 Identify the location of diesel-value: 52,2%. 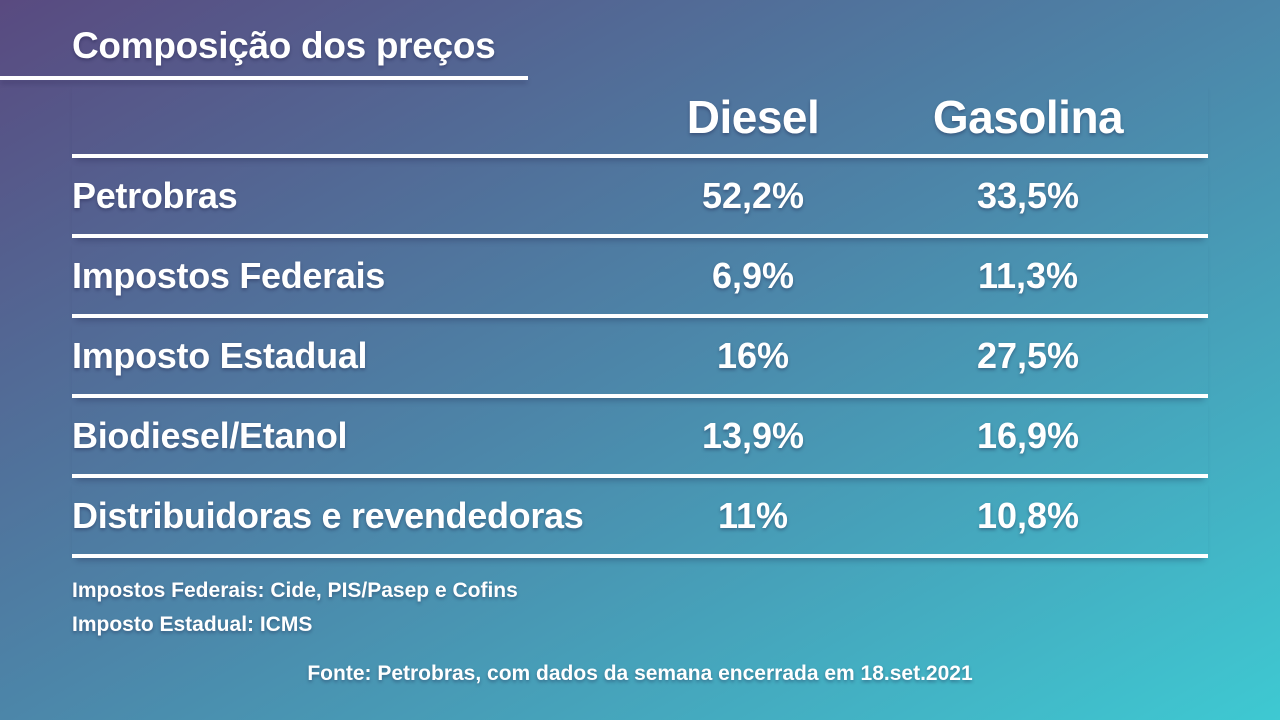
(753, 196).